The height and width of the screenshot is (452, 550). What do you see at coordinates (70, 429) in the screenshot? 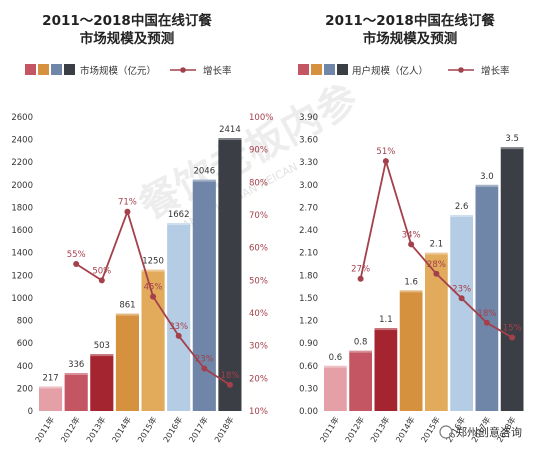
I see `x-tick-label: 2012年` at bounding box center [70, 429].